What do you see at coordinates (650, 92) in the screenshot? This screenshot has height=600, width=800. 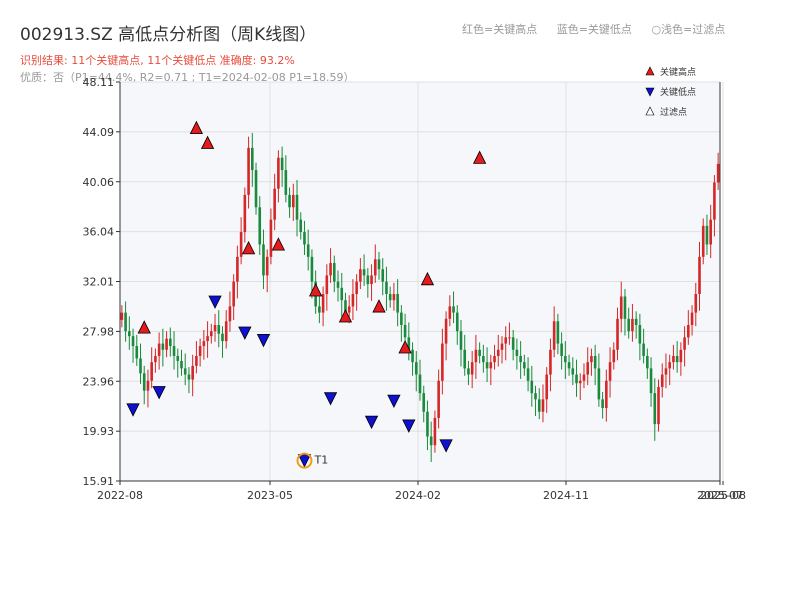 I see `legend-low-icon` at bounding box center [650, 92].